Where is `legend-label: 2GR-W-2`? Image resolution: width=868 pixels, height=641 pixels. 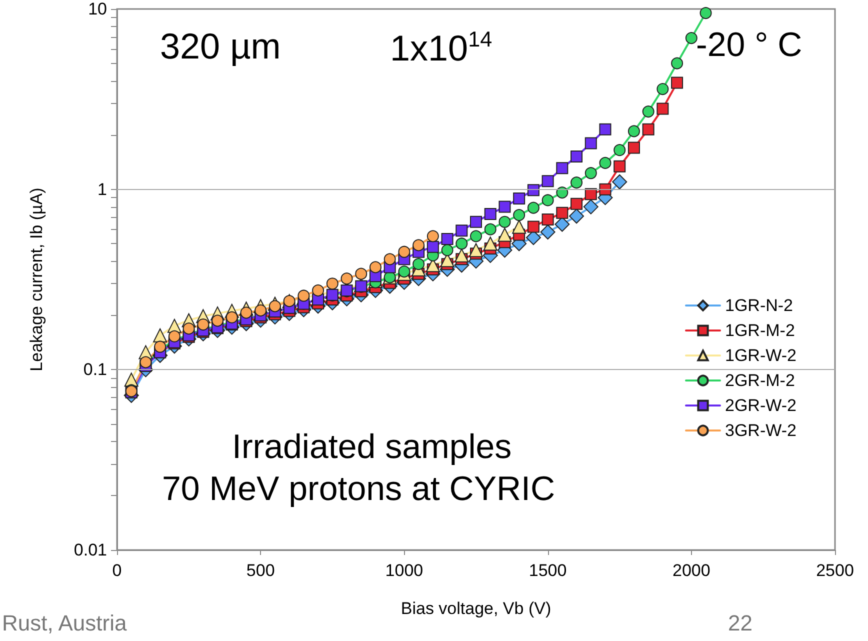
legend-label: 2GR-W-2 is located at coordinates (760, 405).